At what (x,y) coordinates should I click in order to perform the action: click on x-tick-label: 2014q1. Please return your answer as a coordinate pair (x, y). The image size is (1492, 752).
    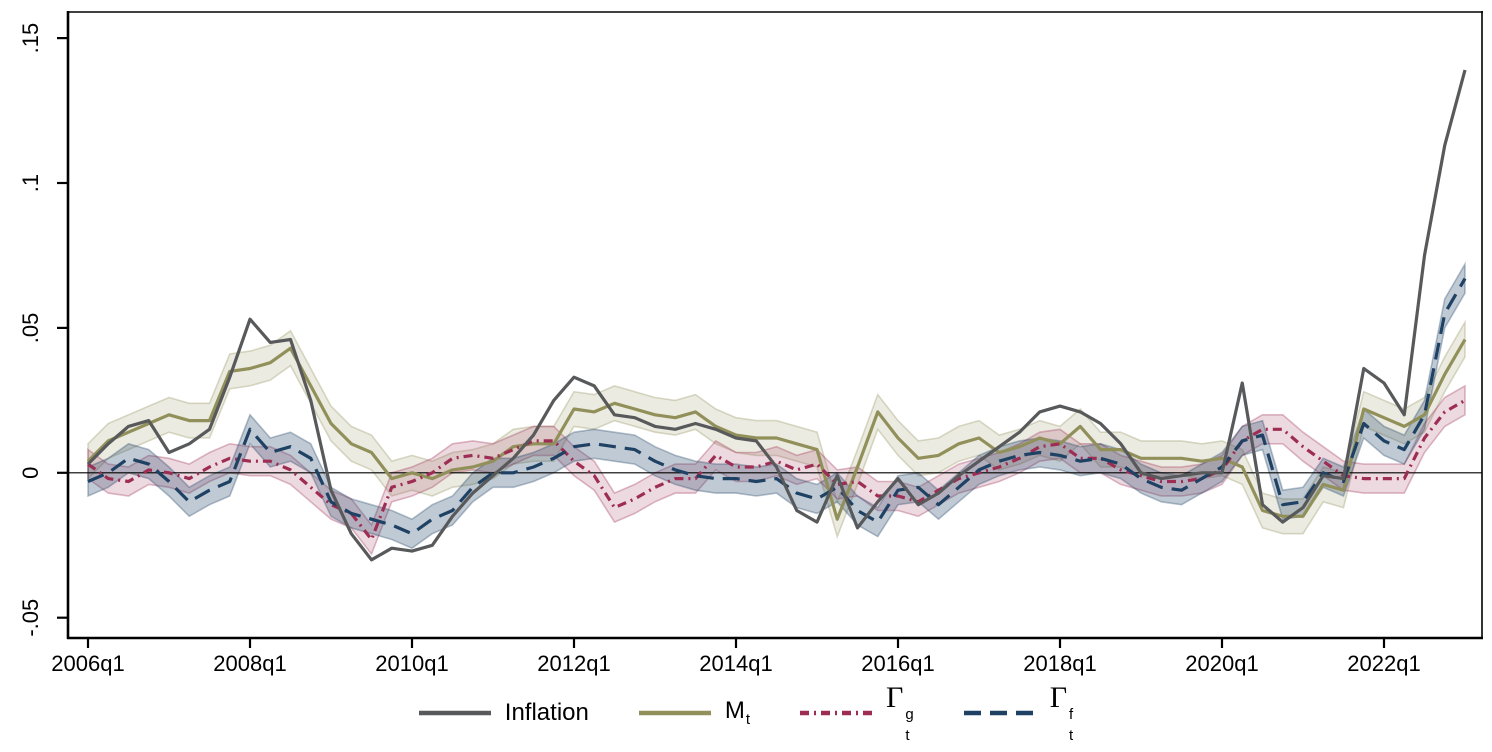
    Looking at the image, I should click on (735, 663).